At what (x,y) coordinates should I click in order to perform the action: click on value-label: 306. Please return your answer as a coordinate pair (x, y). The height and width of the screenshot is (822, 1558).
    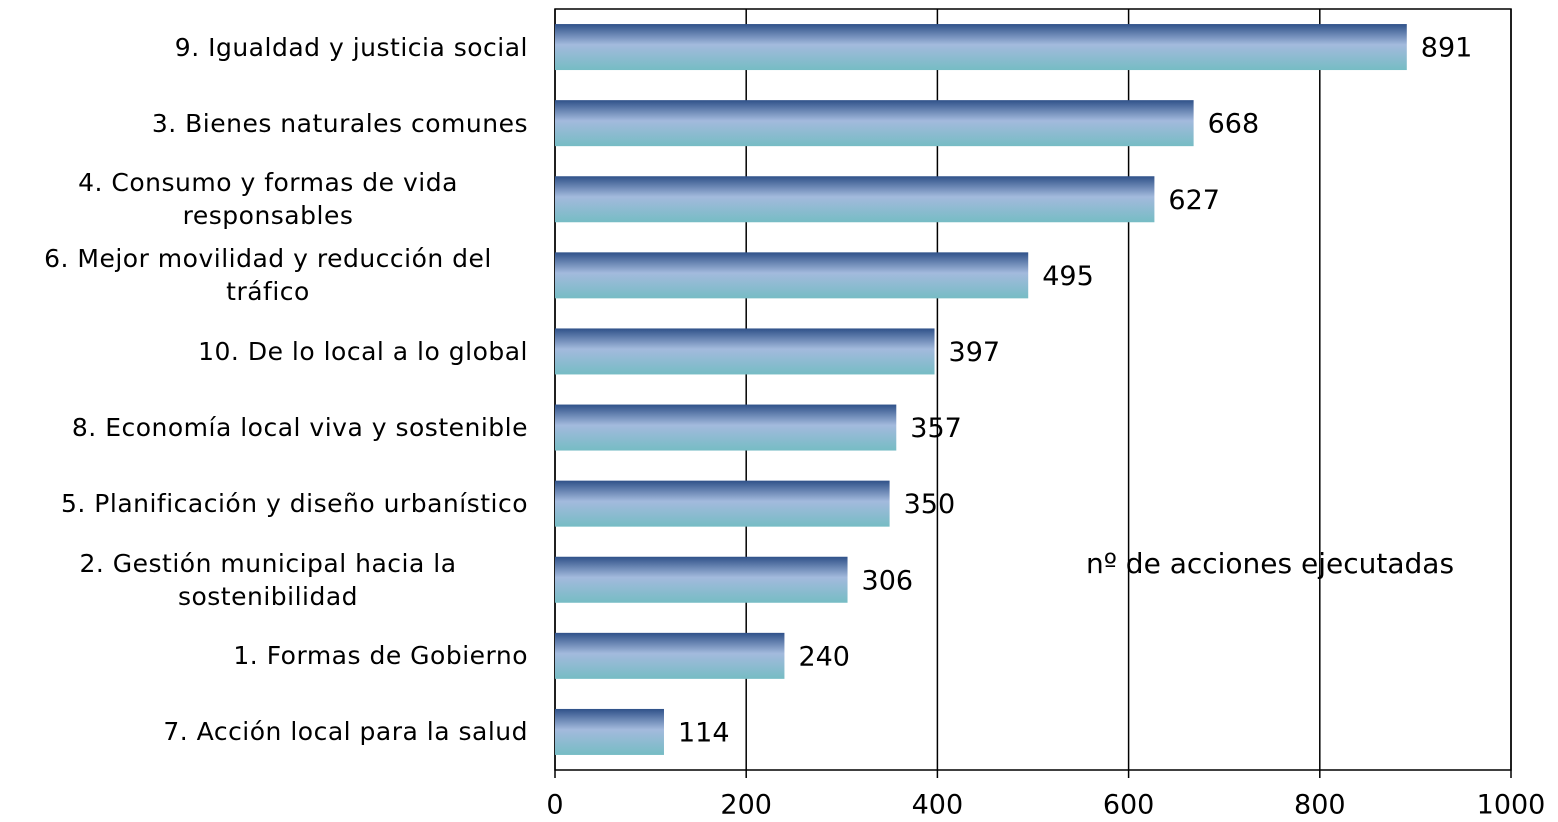
    Looking at the image, I should click on (888, 580).